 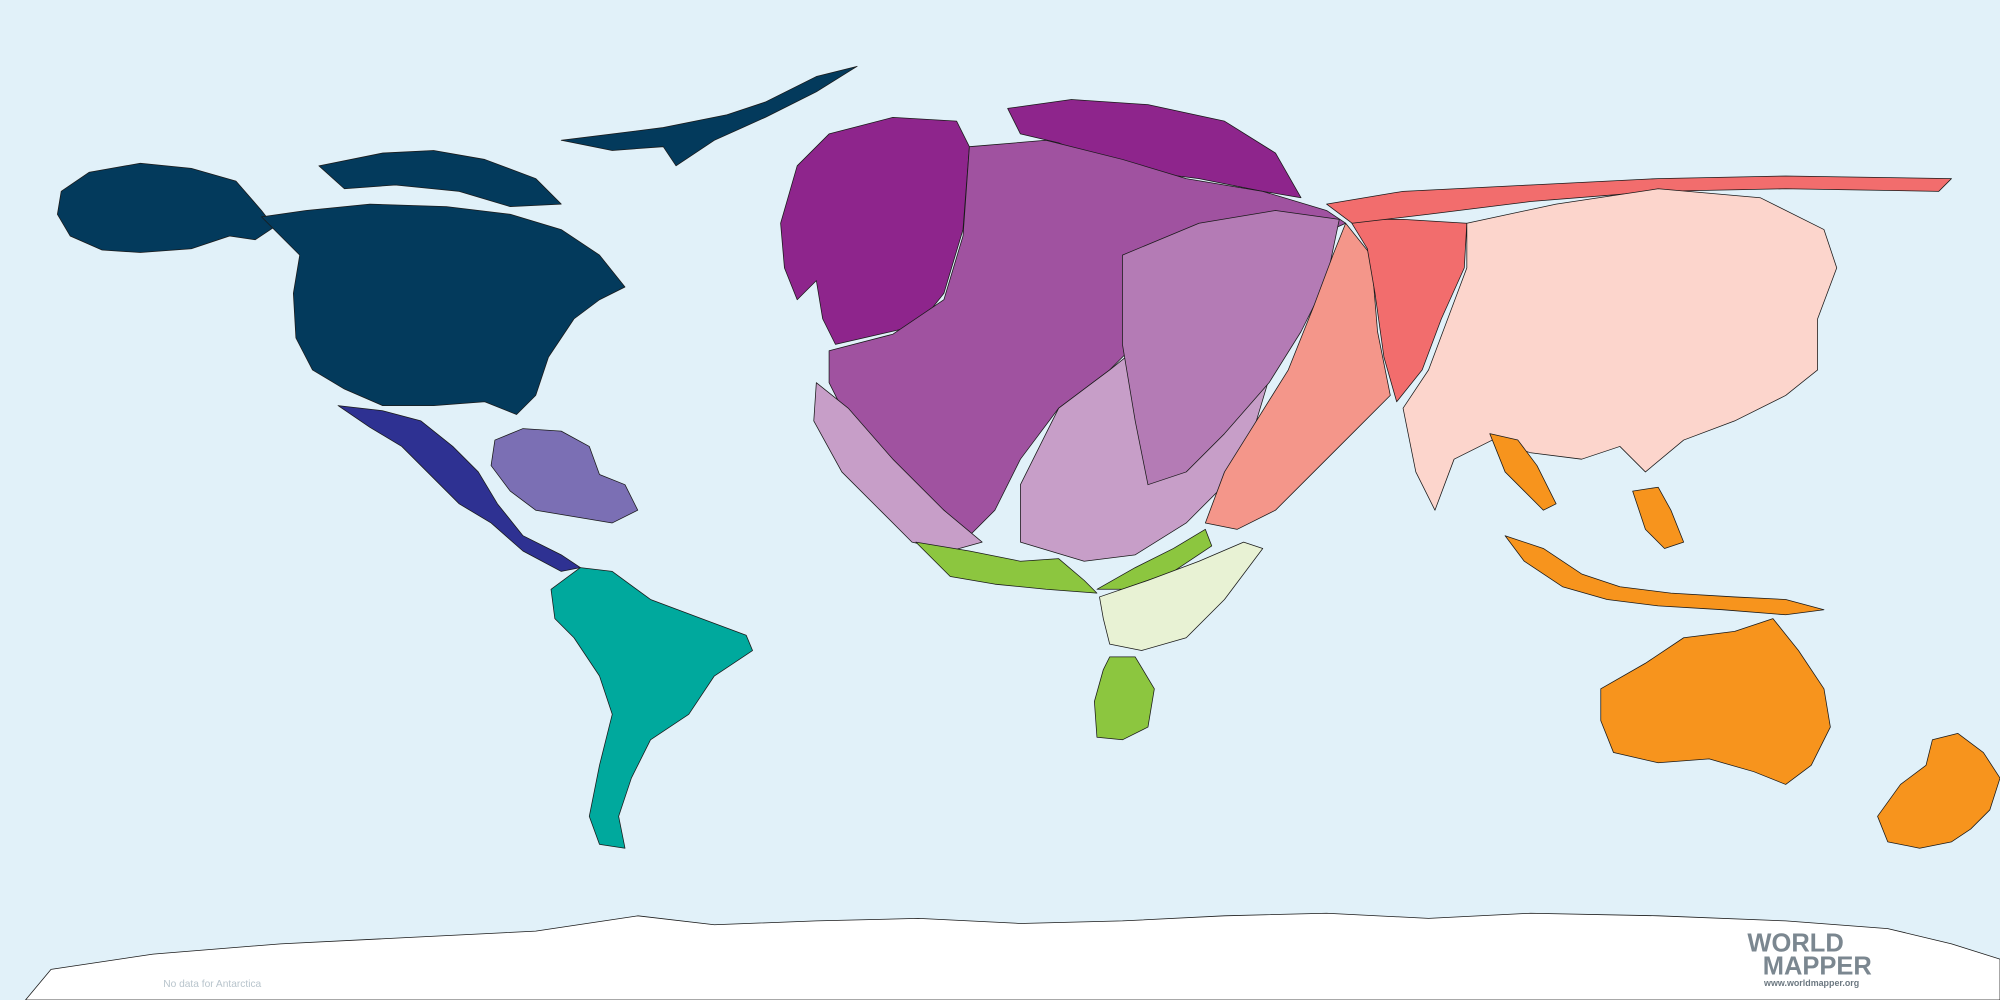 I want to click on new-zealand, so click(x=1938, y=791).